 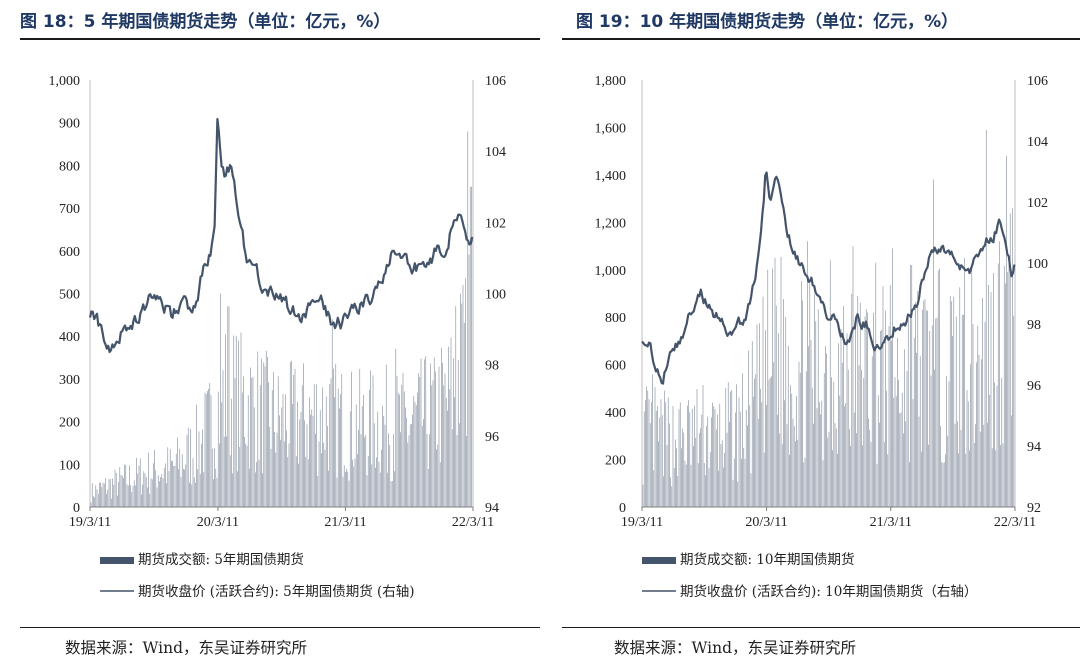 What do you see at coordinates (69, 295) in the screenshot?
I see `y-tick-label: 500` at bounding box center [69, 295].